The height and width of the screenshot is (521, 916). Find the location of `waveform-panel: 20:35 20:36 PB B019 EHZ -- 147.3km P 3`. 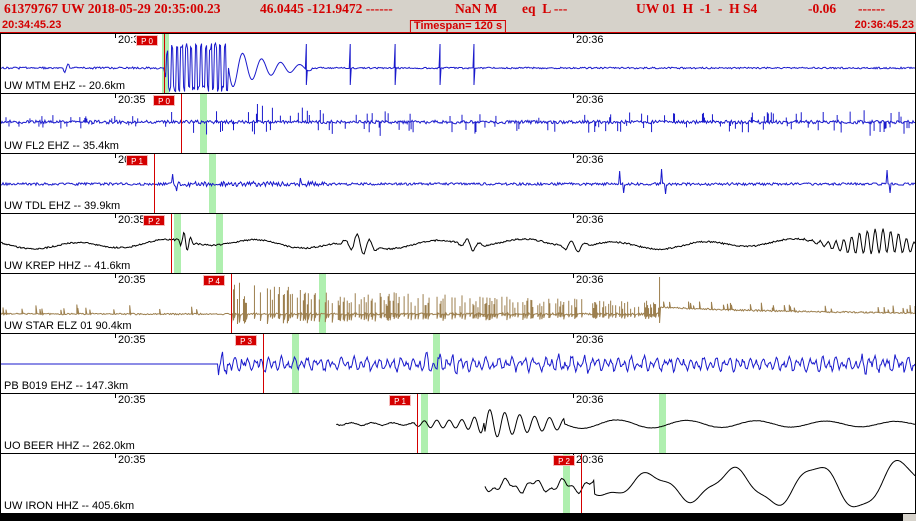

waveform-panel: 20:35 20:36 PB B019 EHZ -- 147.3km P 3 is located at coordinates (458, 363).